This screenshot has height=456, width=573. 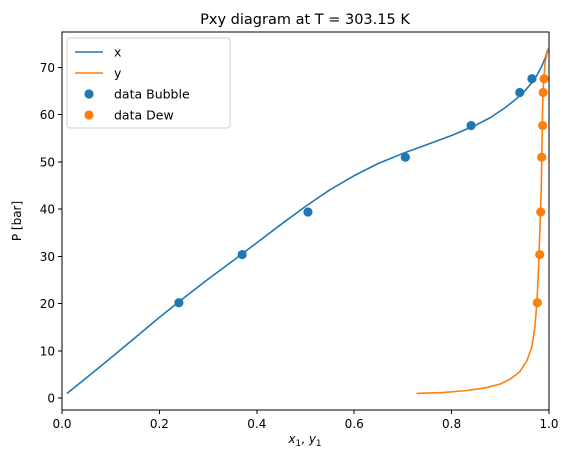 What do you see at coordinates (304, 440) in the screenshot?
I see `x-axis-title: x1, y1` at bounding box center [304, 440].